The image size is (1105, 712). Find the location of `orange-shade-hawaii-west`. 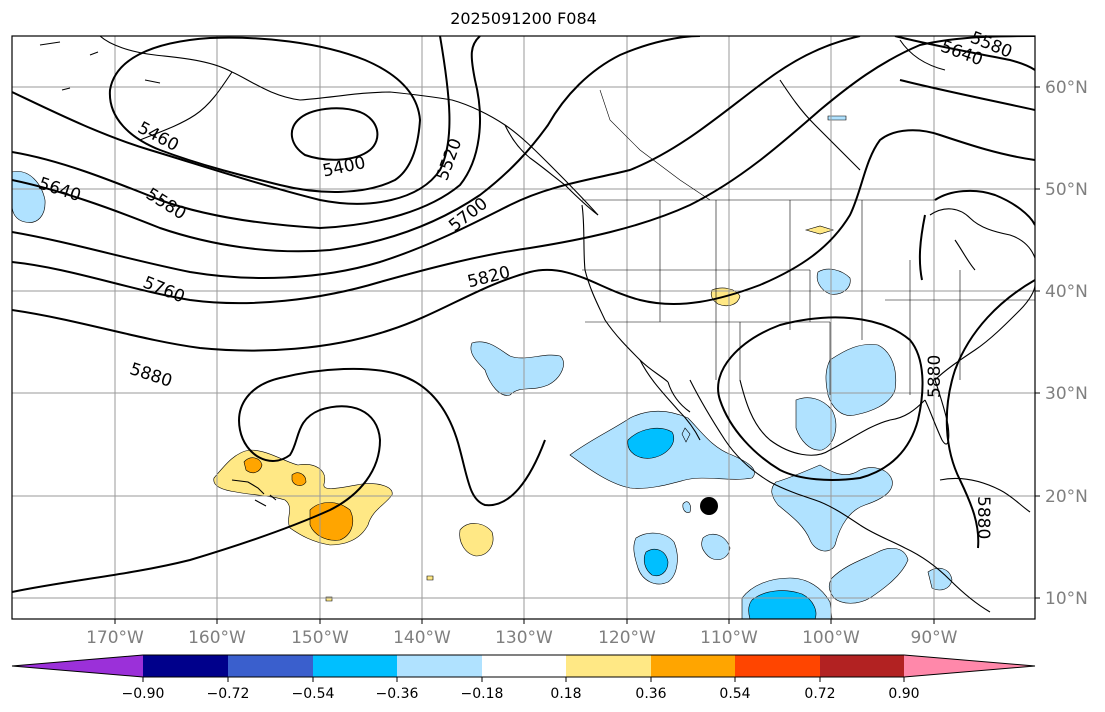

orange-shade-hawaii-west is located at coordinates (253, 465).